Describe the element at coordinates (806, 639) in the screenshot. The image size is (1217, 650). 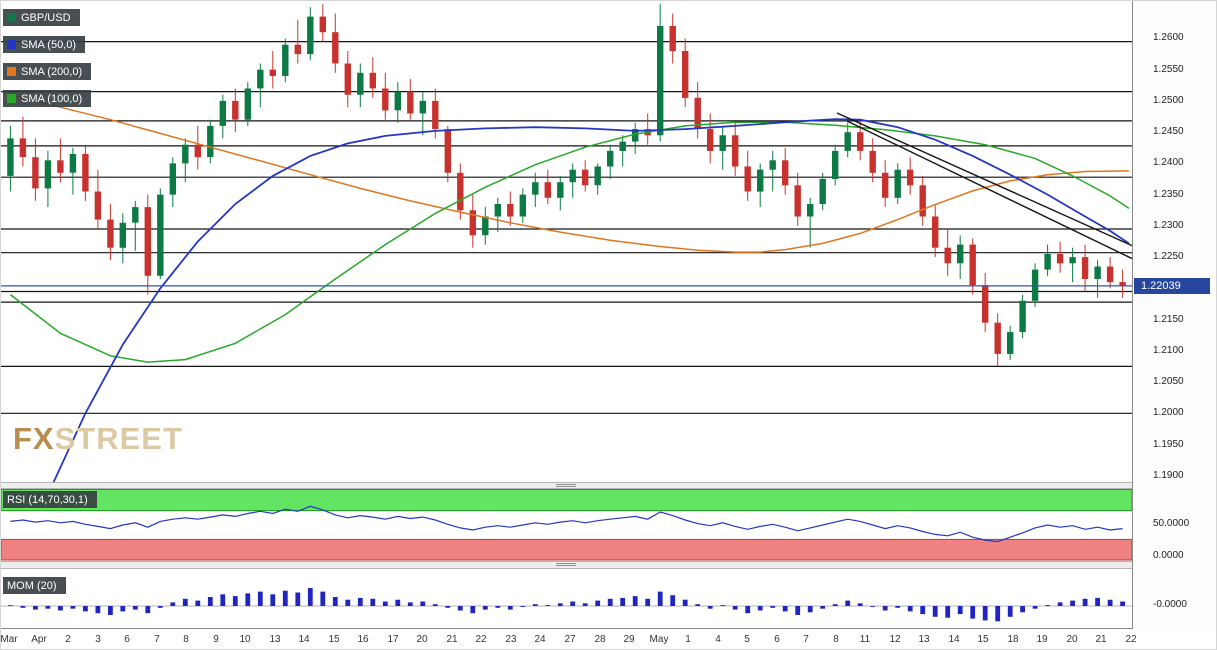
I see `date-axis-label: 7` at that location.